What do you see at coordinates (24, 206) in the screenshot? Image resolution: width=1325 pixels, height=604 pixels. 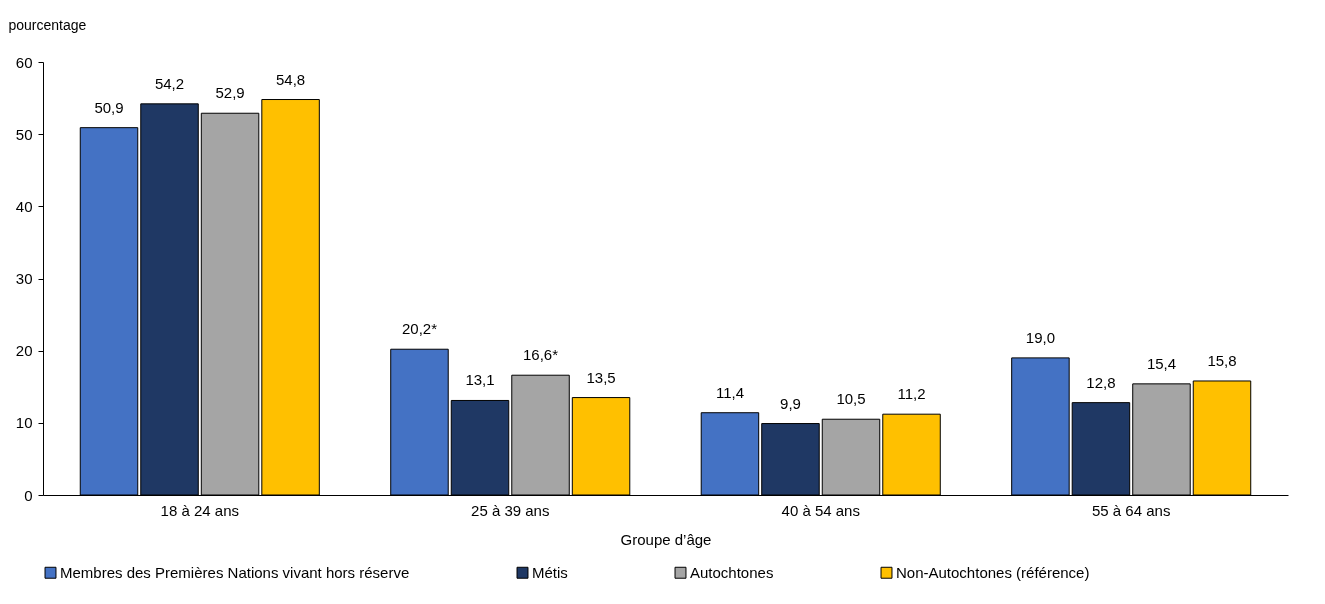 I see `y-tick-label: 40` at bounding box center [24, 206].